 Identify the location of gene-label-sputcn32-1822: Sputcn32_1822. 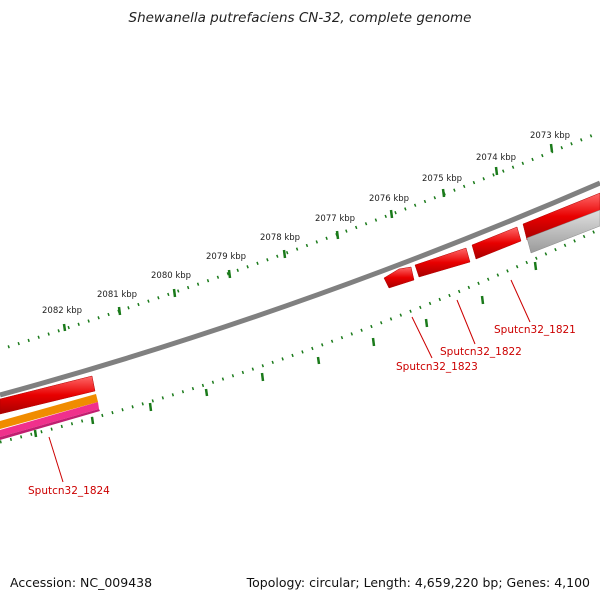
(481, 352).